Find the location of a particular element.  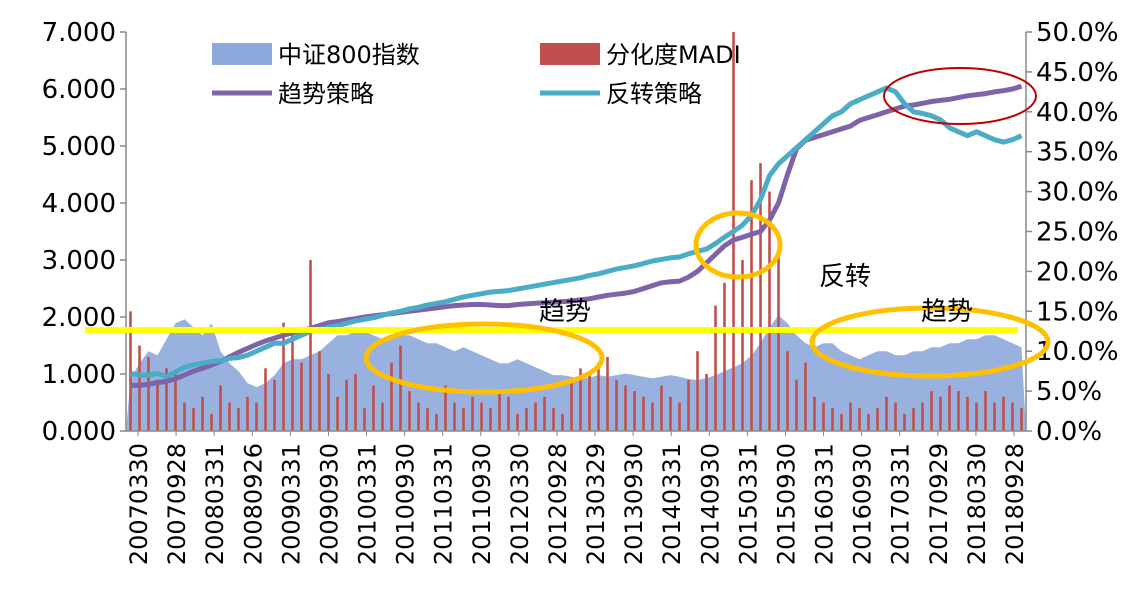

y-right-tick-label: 5.0% is located at coordinates (1069, 392).